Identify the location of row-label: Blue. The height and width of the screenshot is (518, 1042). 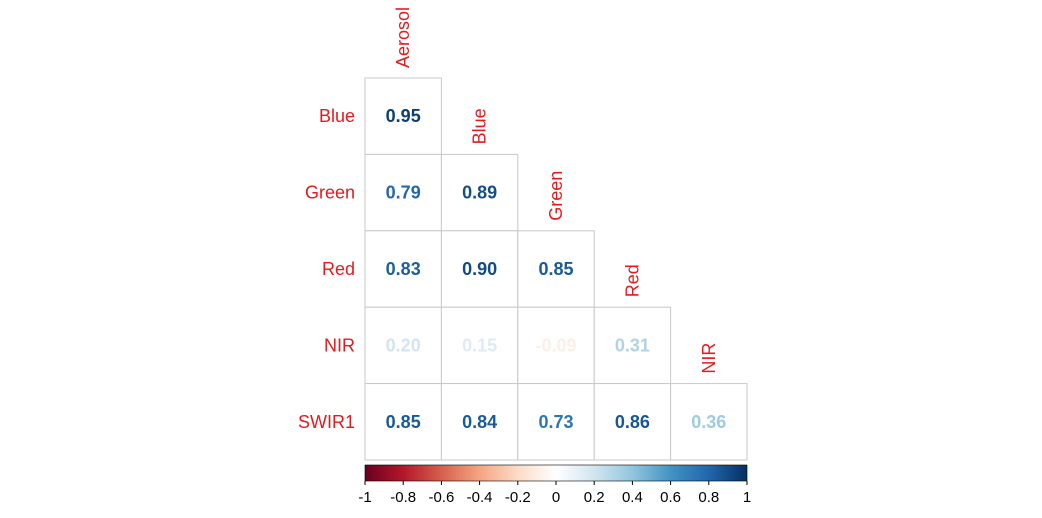
(337, 116).